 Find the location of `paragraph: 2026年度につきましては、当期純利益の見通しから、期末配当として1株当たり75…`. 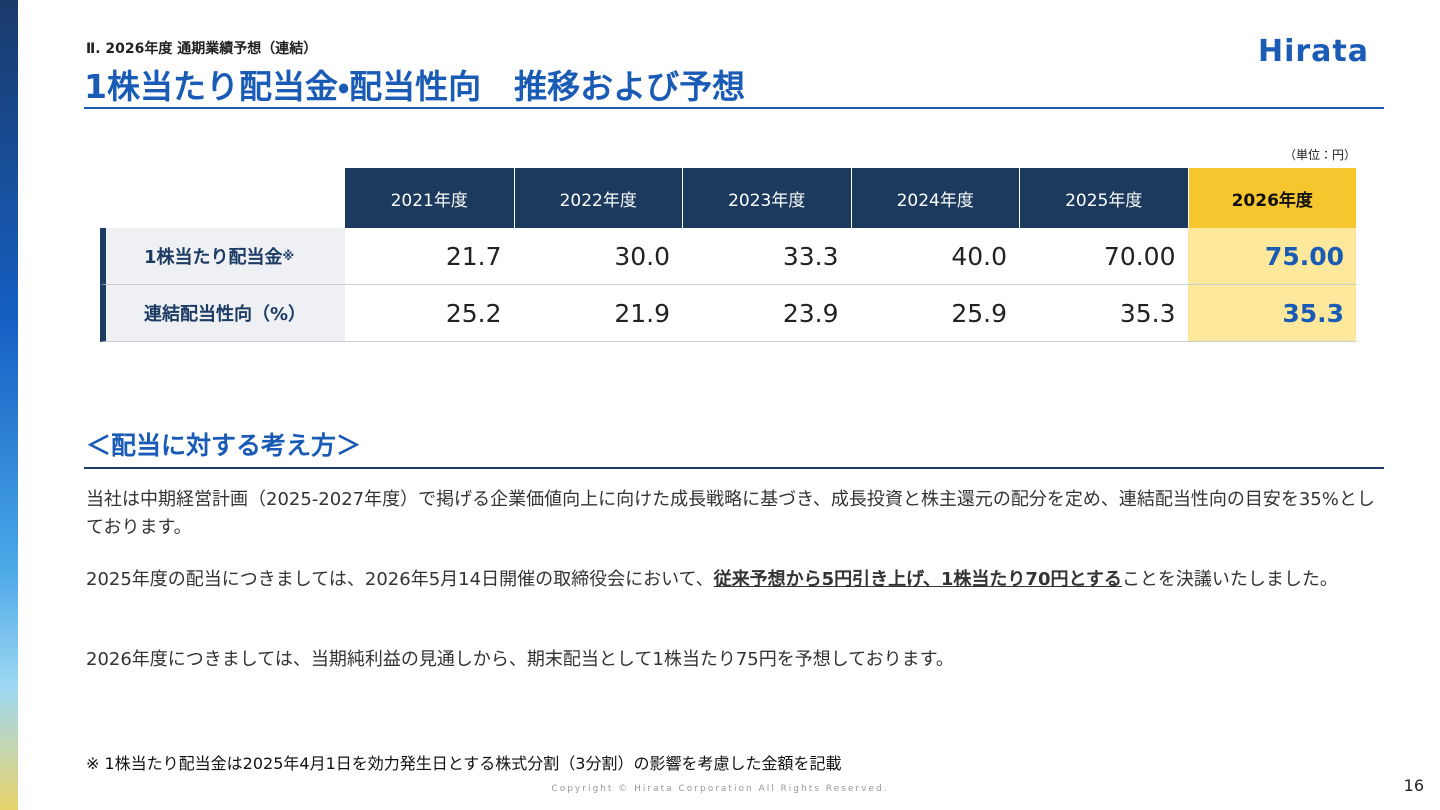

paragraph: 2026年度につきましては、当期純利益の見通しから、期末配当として1株当たり75… is located at coordinates (520, 659).